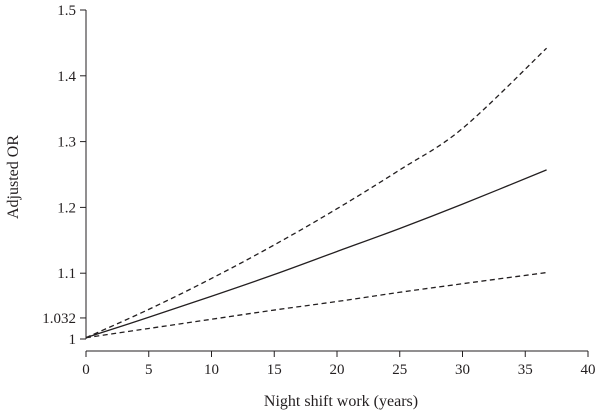 The width and height of the screenshot is (600, 415). What do you see at coordinates (399, 370) in the screenshot?
I see `x-tick-label: 25` at bounding box center [399, 370].